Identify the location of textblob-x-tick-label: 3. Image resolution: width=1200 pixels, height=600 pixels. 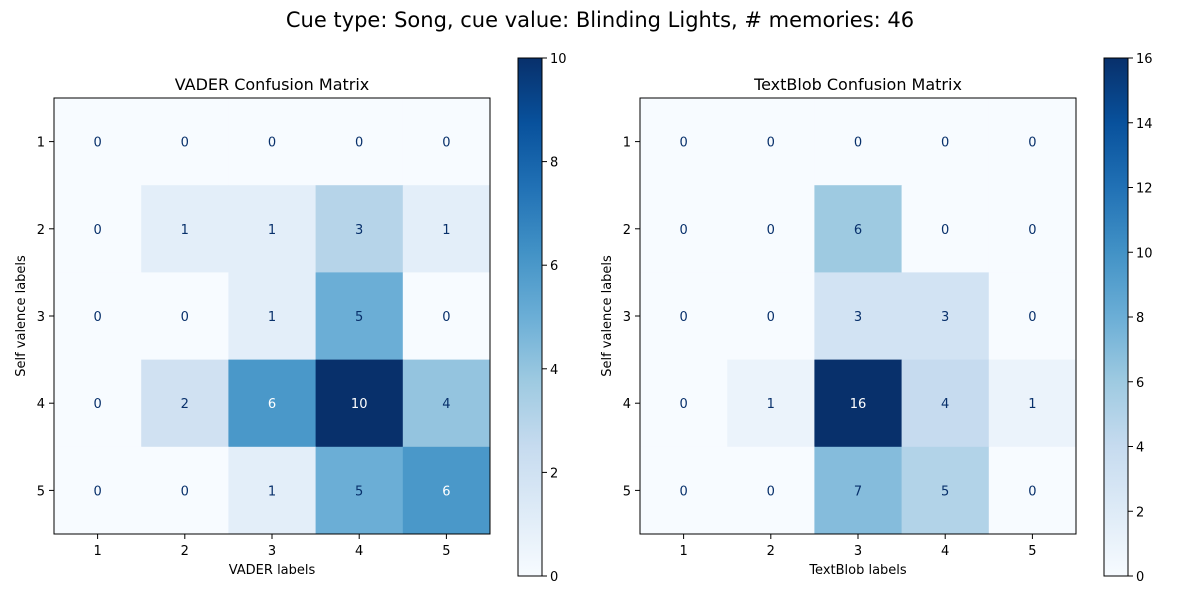
(858, 551).